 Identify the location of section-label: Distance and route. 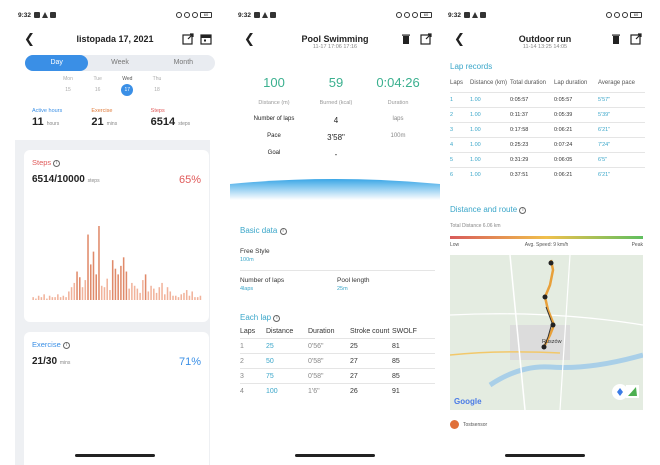
(484, 209).